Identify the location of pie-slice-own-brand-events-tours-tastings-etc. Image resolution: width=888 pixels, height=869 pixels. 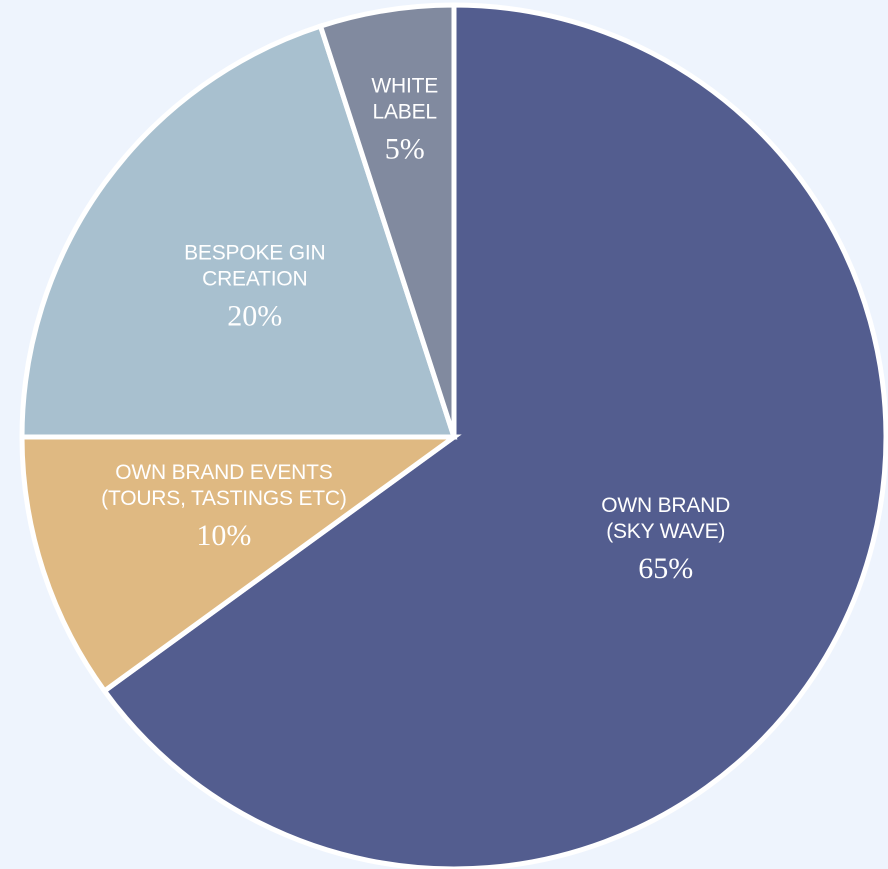
(240, 564).